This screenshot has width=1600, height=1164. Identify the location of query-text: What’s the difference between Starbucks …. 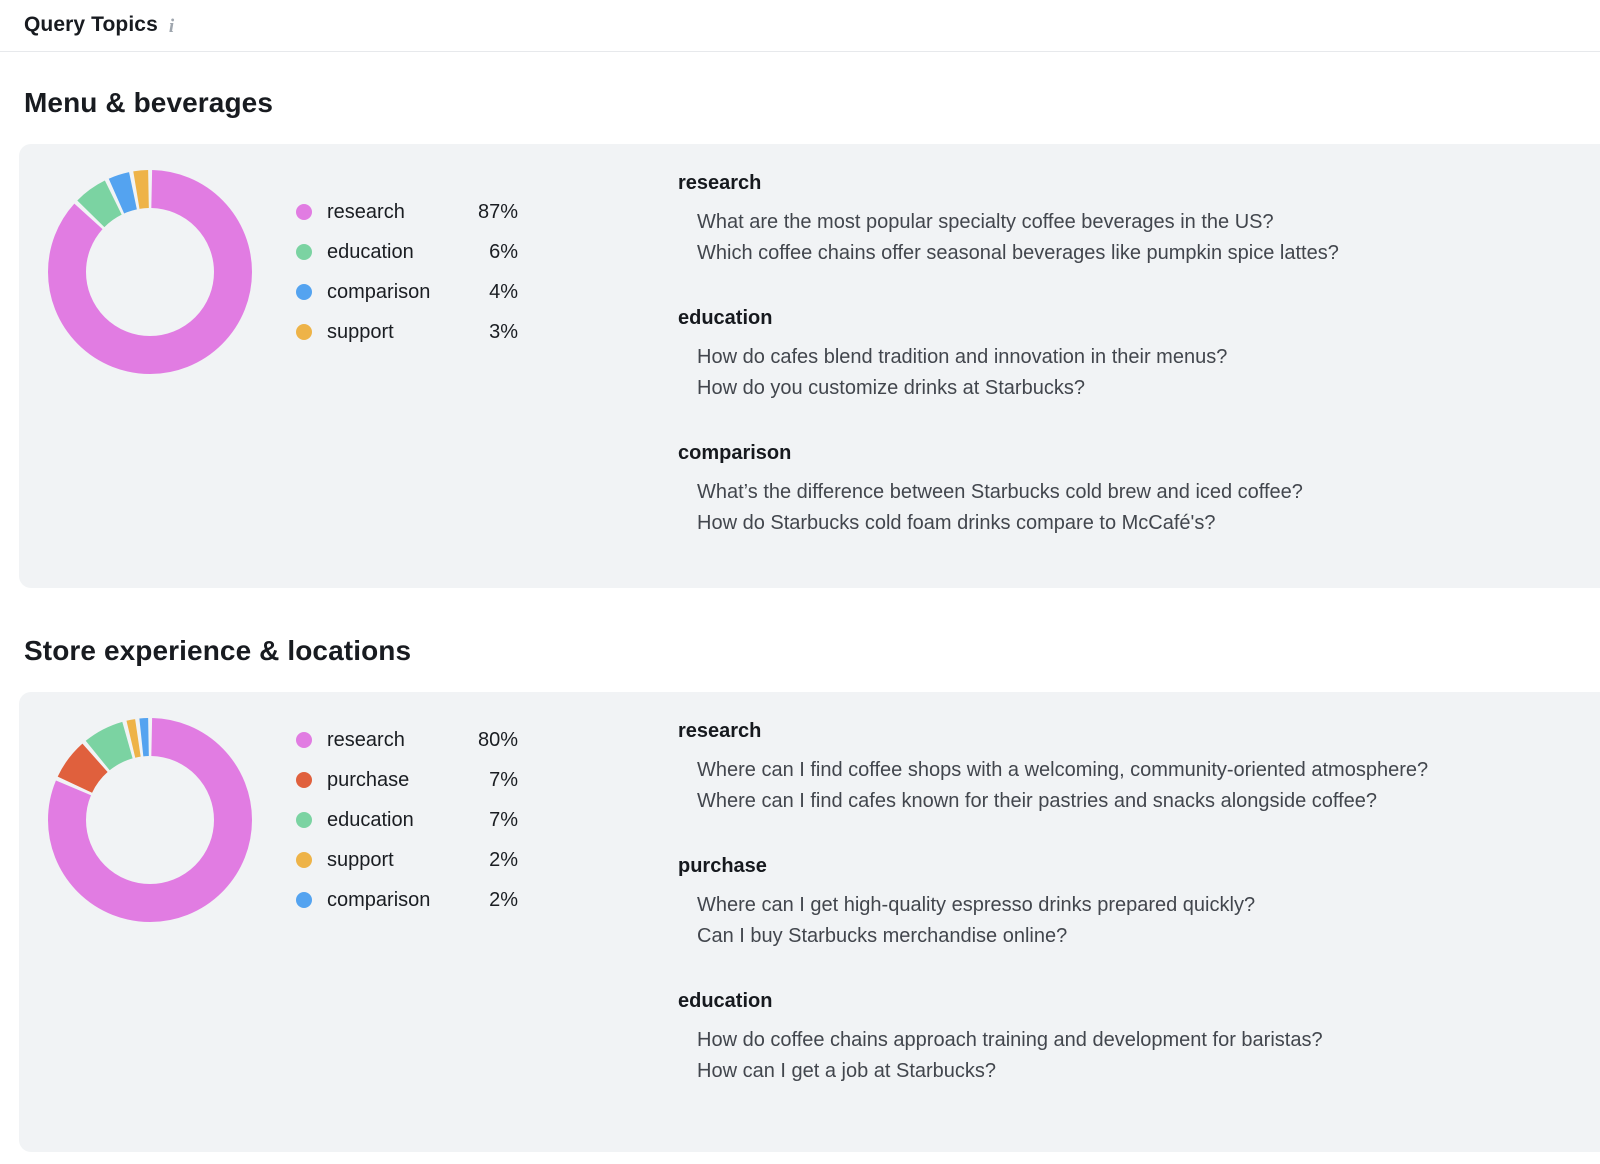
(1000, 492).